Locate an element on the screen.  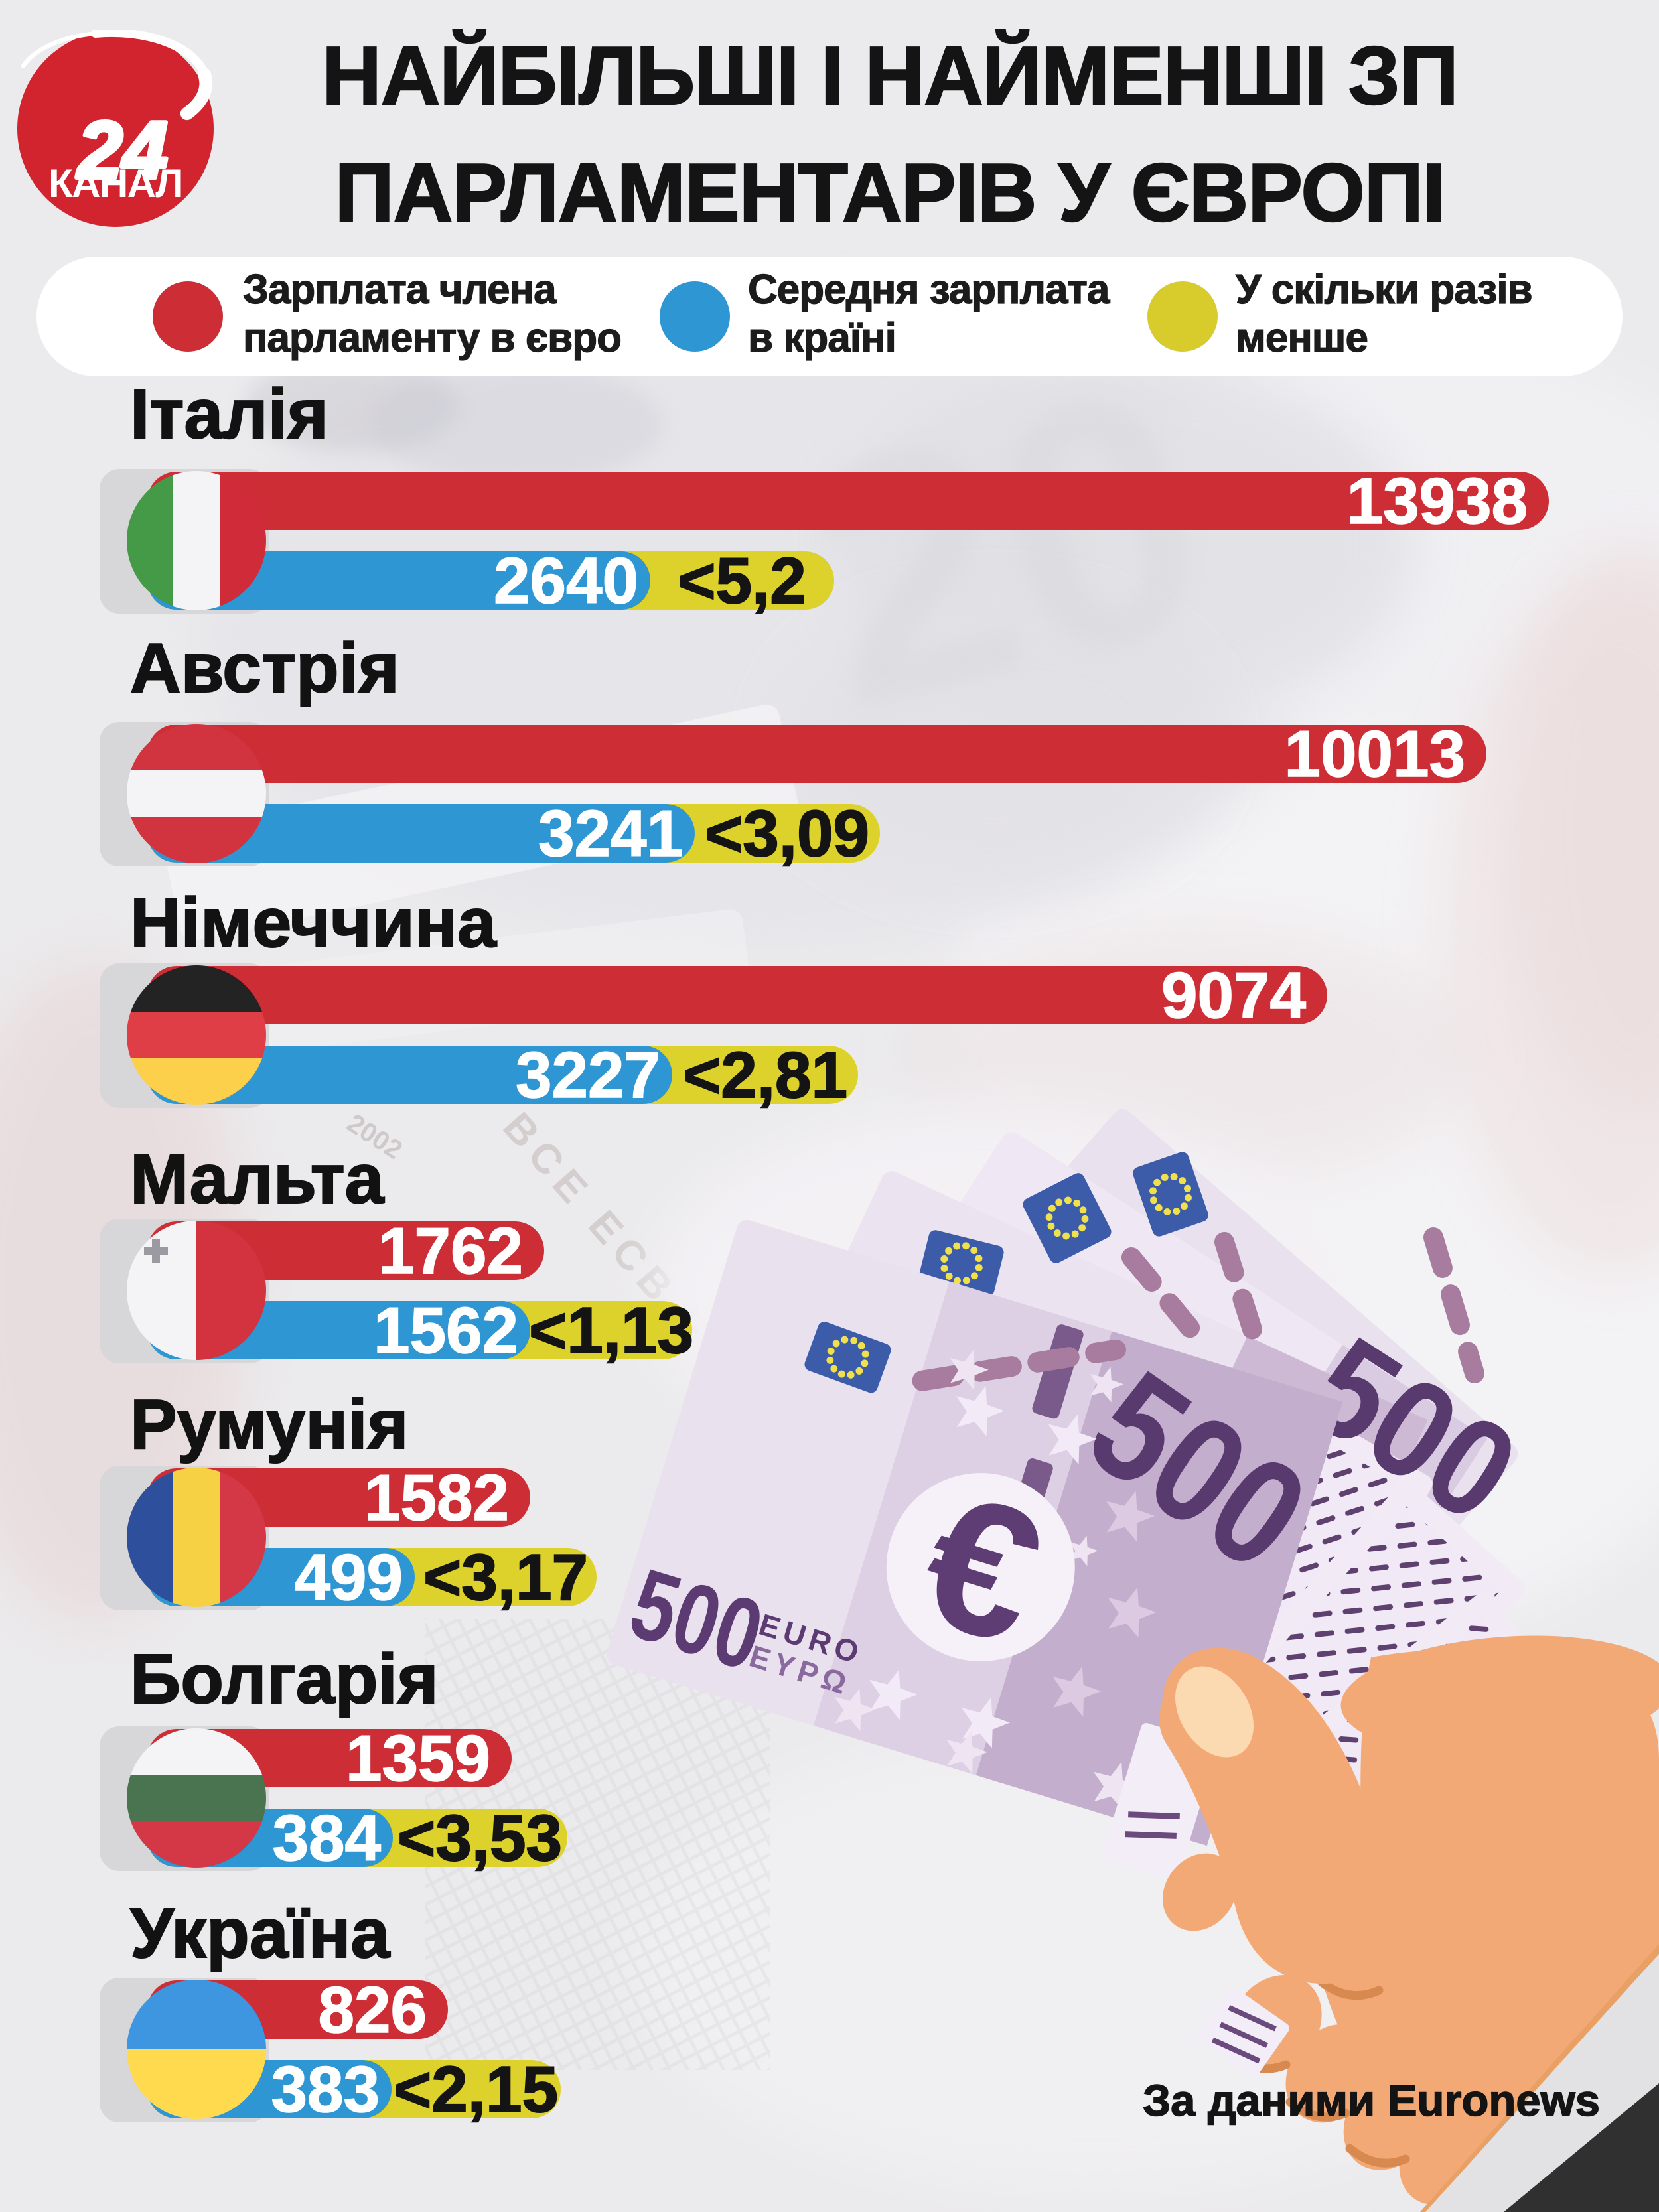
svg-text: 24 is located at coordinates (122, 150).